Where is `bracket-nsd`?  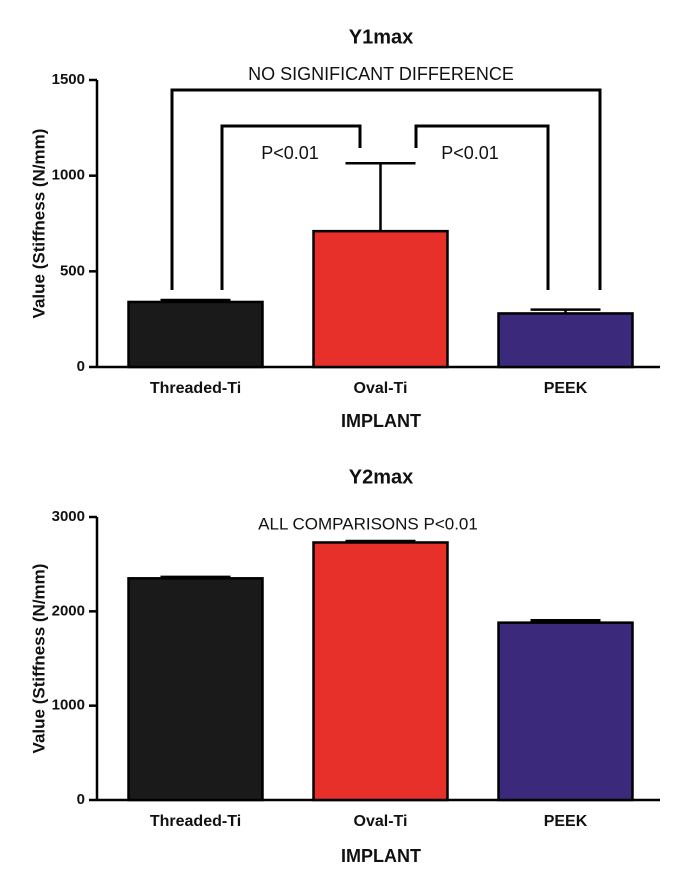
bracket-nsd is located at coordinates (386, 189).